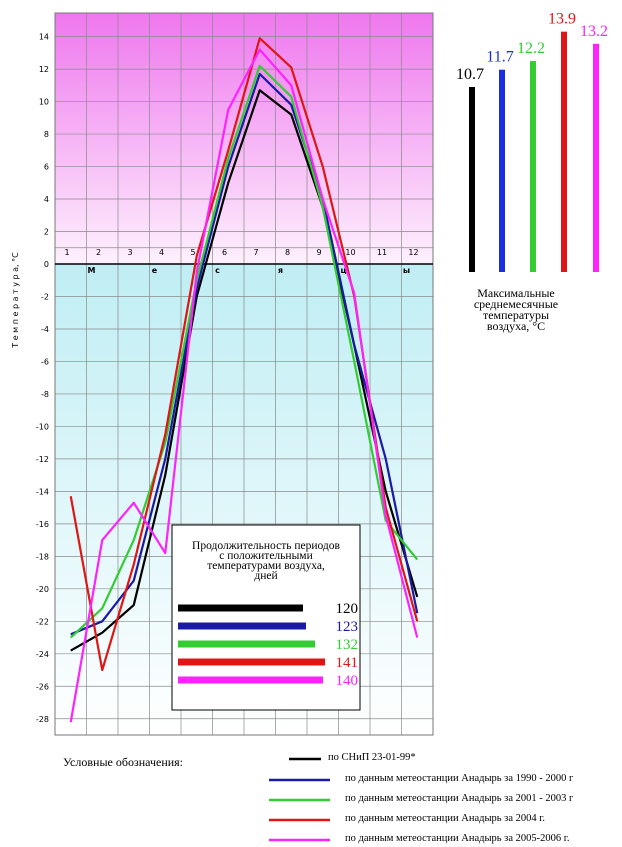 This screenshot has height=847, width=622. I want to click on inset-title-line: температурами воздуха,, so click(266, 566).